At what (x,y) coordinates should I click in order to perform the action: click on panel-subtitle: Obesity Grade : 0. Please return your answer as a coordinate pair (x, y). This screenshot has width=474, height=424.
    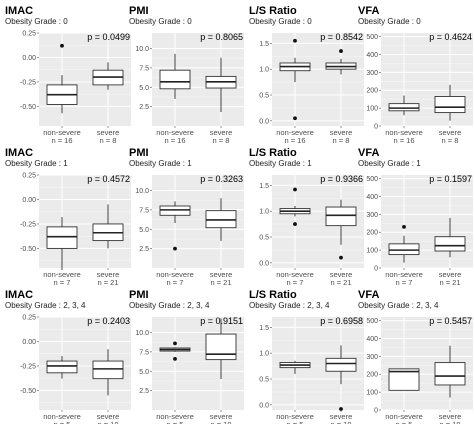
    Looking at the image, I should click on (160, 21).